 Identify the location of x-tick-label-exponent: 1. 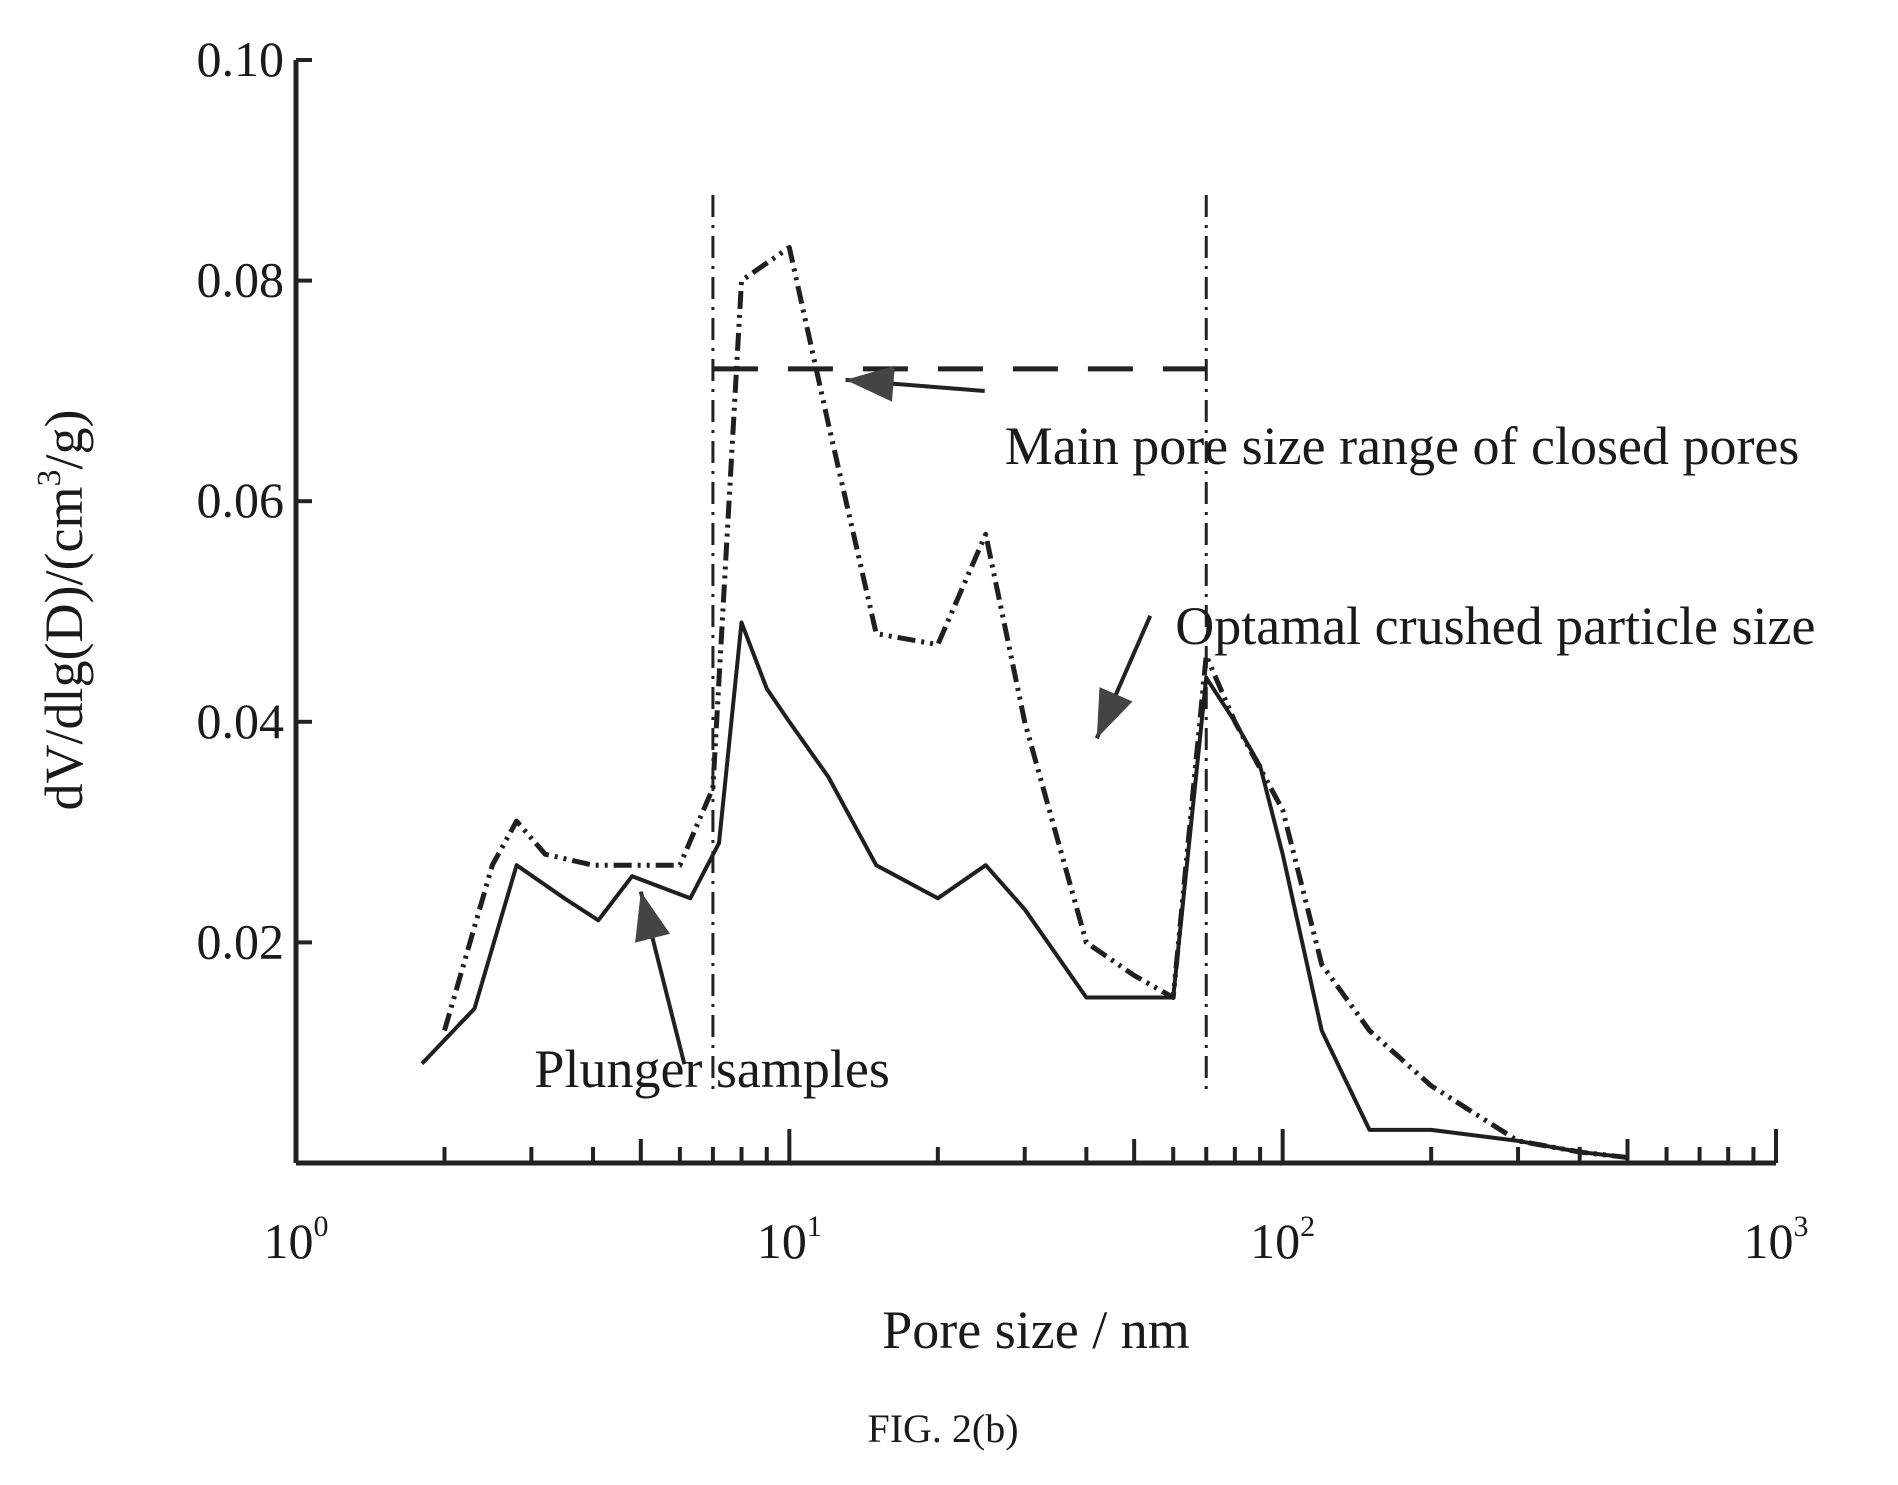
(814, 1226).